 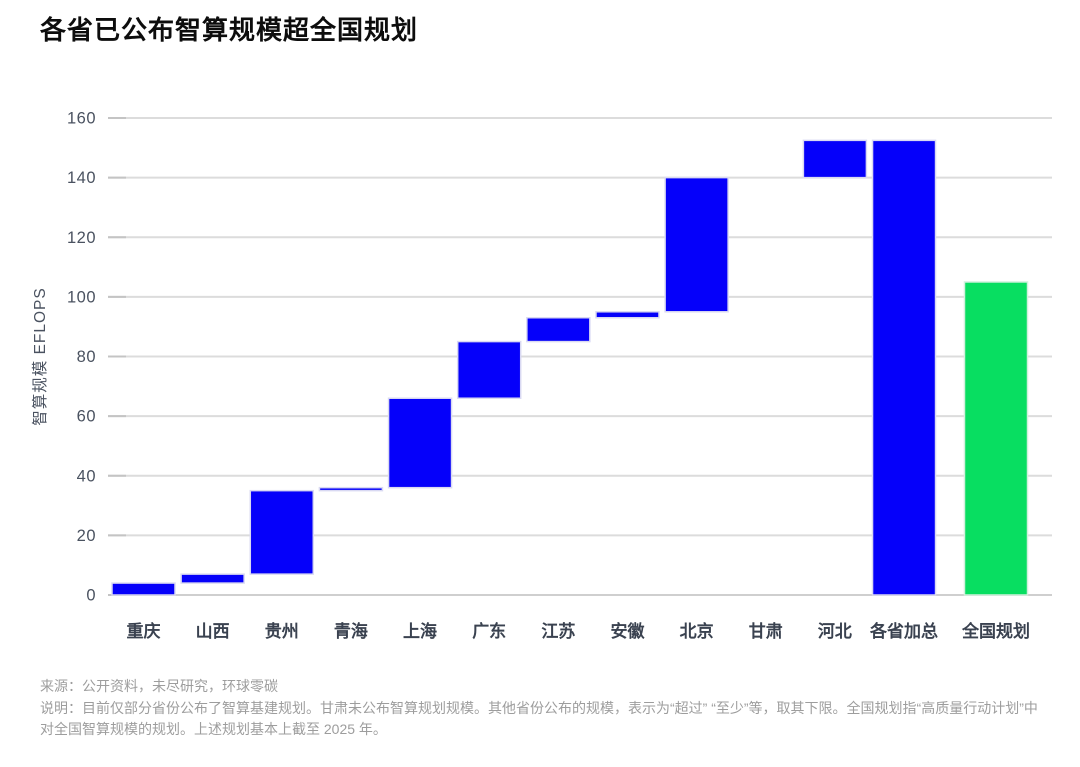 What do you see at coordinates (696, 244) in the screenshot?
I see `bar-beijing` at bounding box center [696, 244].